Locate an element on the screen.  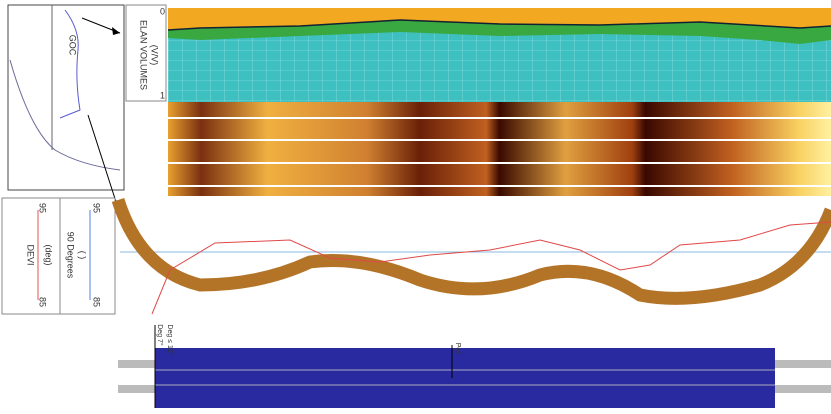
track-unit: (V/V) is located at coordinates (155, 55).